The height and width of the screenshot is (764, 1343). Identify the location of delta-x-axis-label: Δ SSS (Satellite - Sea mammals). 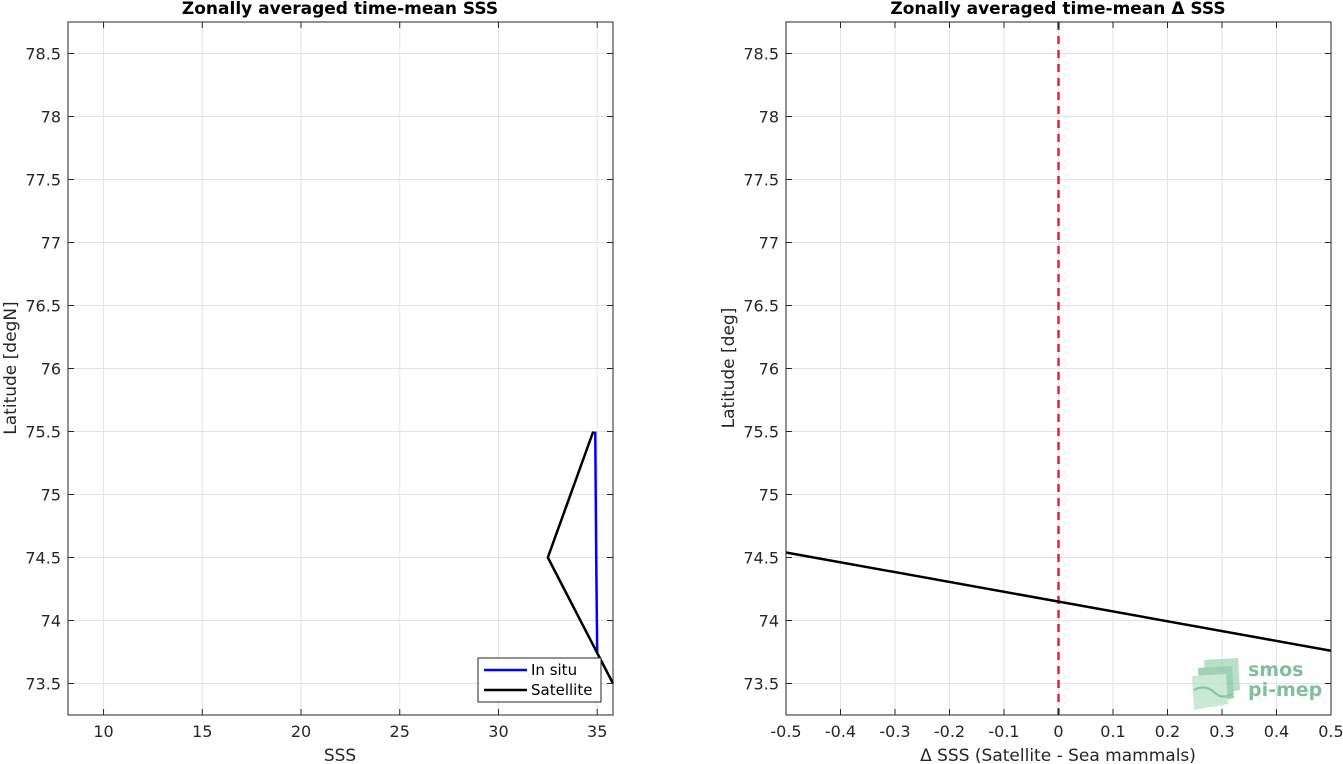
(1058, 755).